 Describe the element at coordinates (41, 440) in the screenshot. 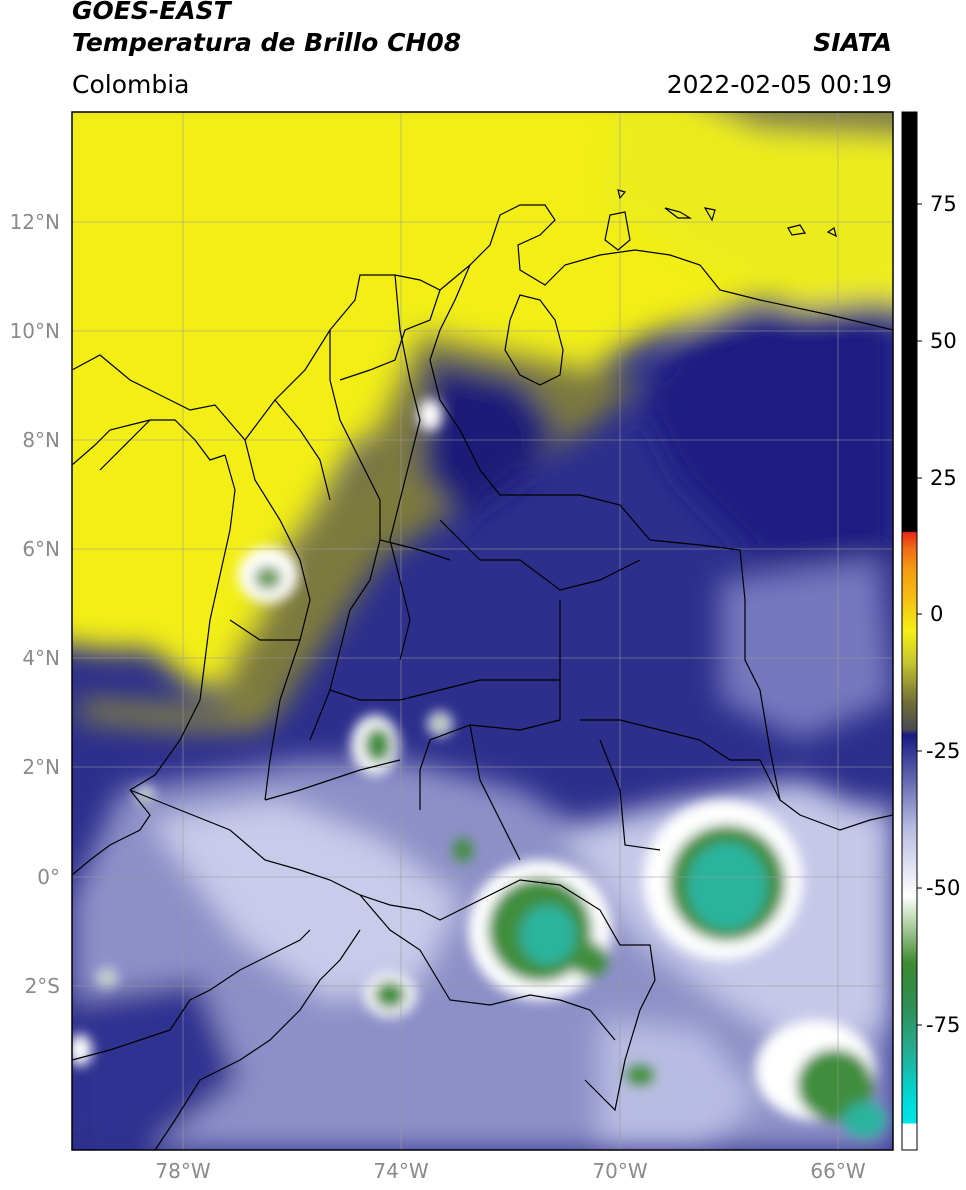

I see `lat-label: 8°N` at that location.